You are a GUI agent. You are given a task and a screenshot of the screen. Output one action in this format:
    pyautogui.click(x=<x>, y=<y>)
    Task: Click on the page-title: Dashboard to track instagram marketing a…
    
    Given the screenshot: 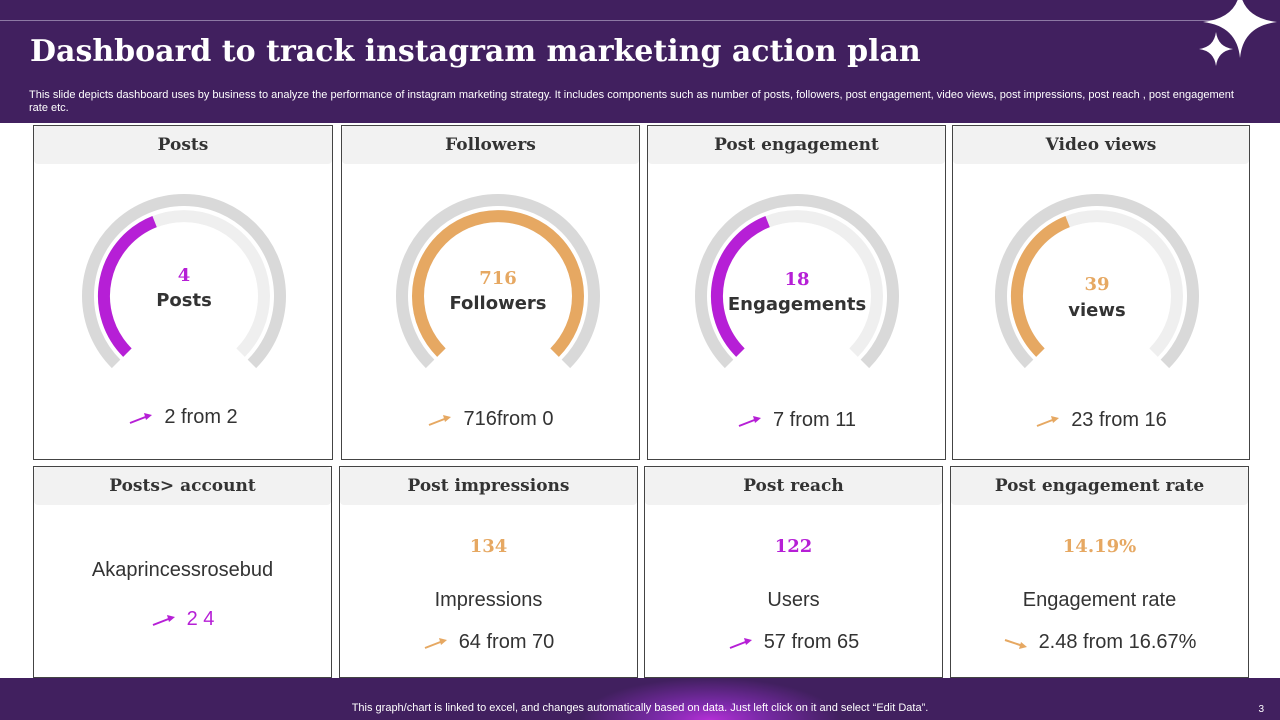 What is the action you would take?
    pyautogui.click(x=475, y=51)
    